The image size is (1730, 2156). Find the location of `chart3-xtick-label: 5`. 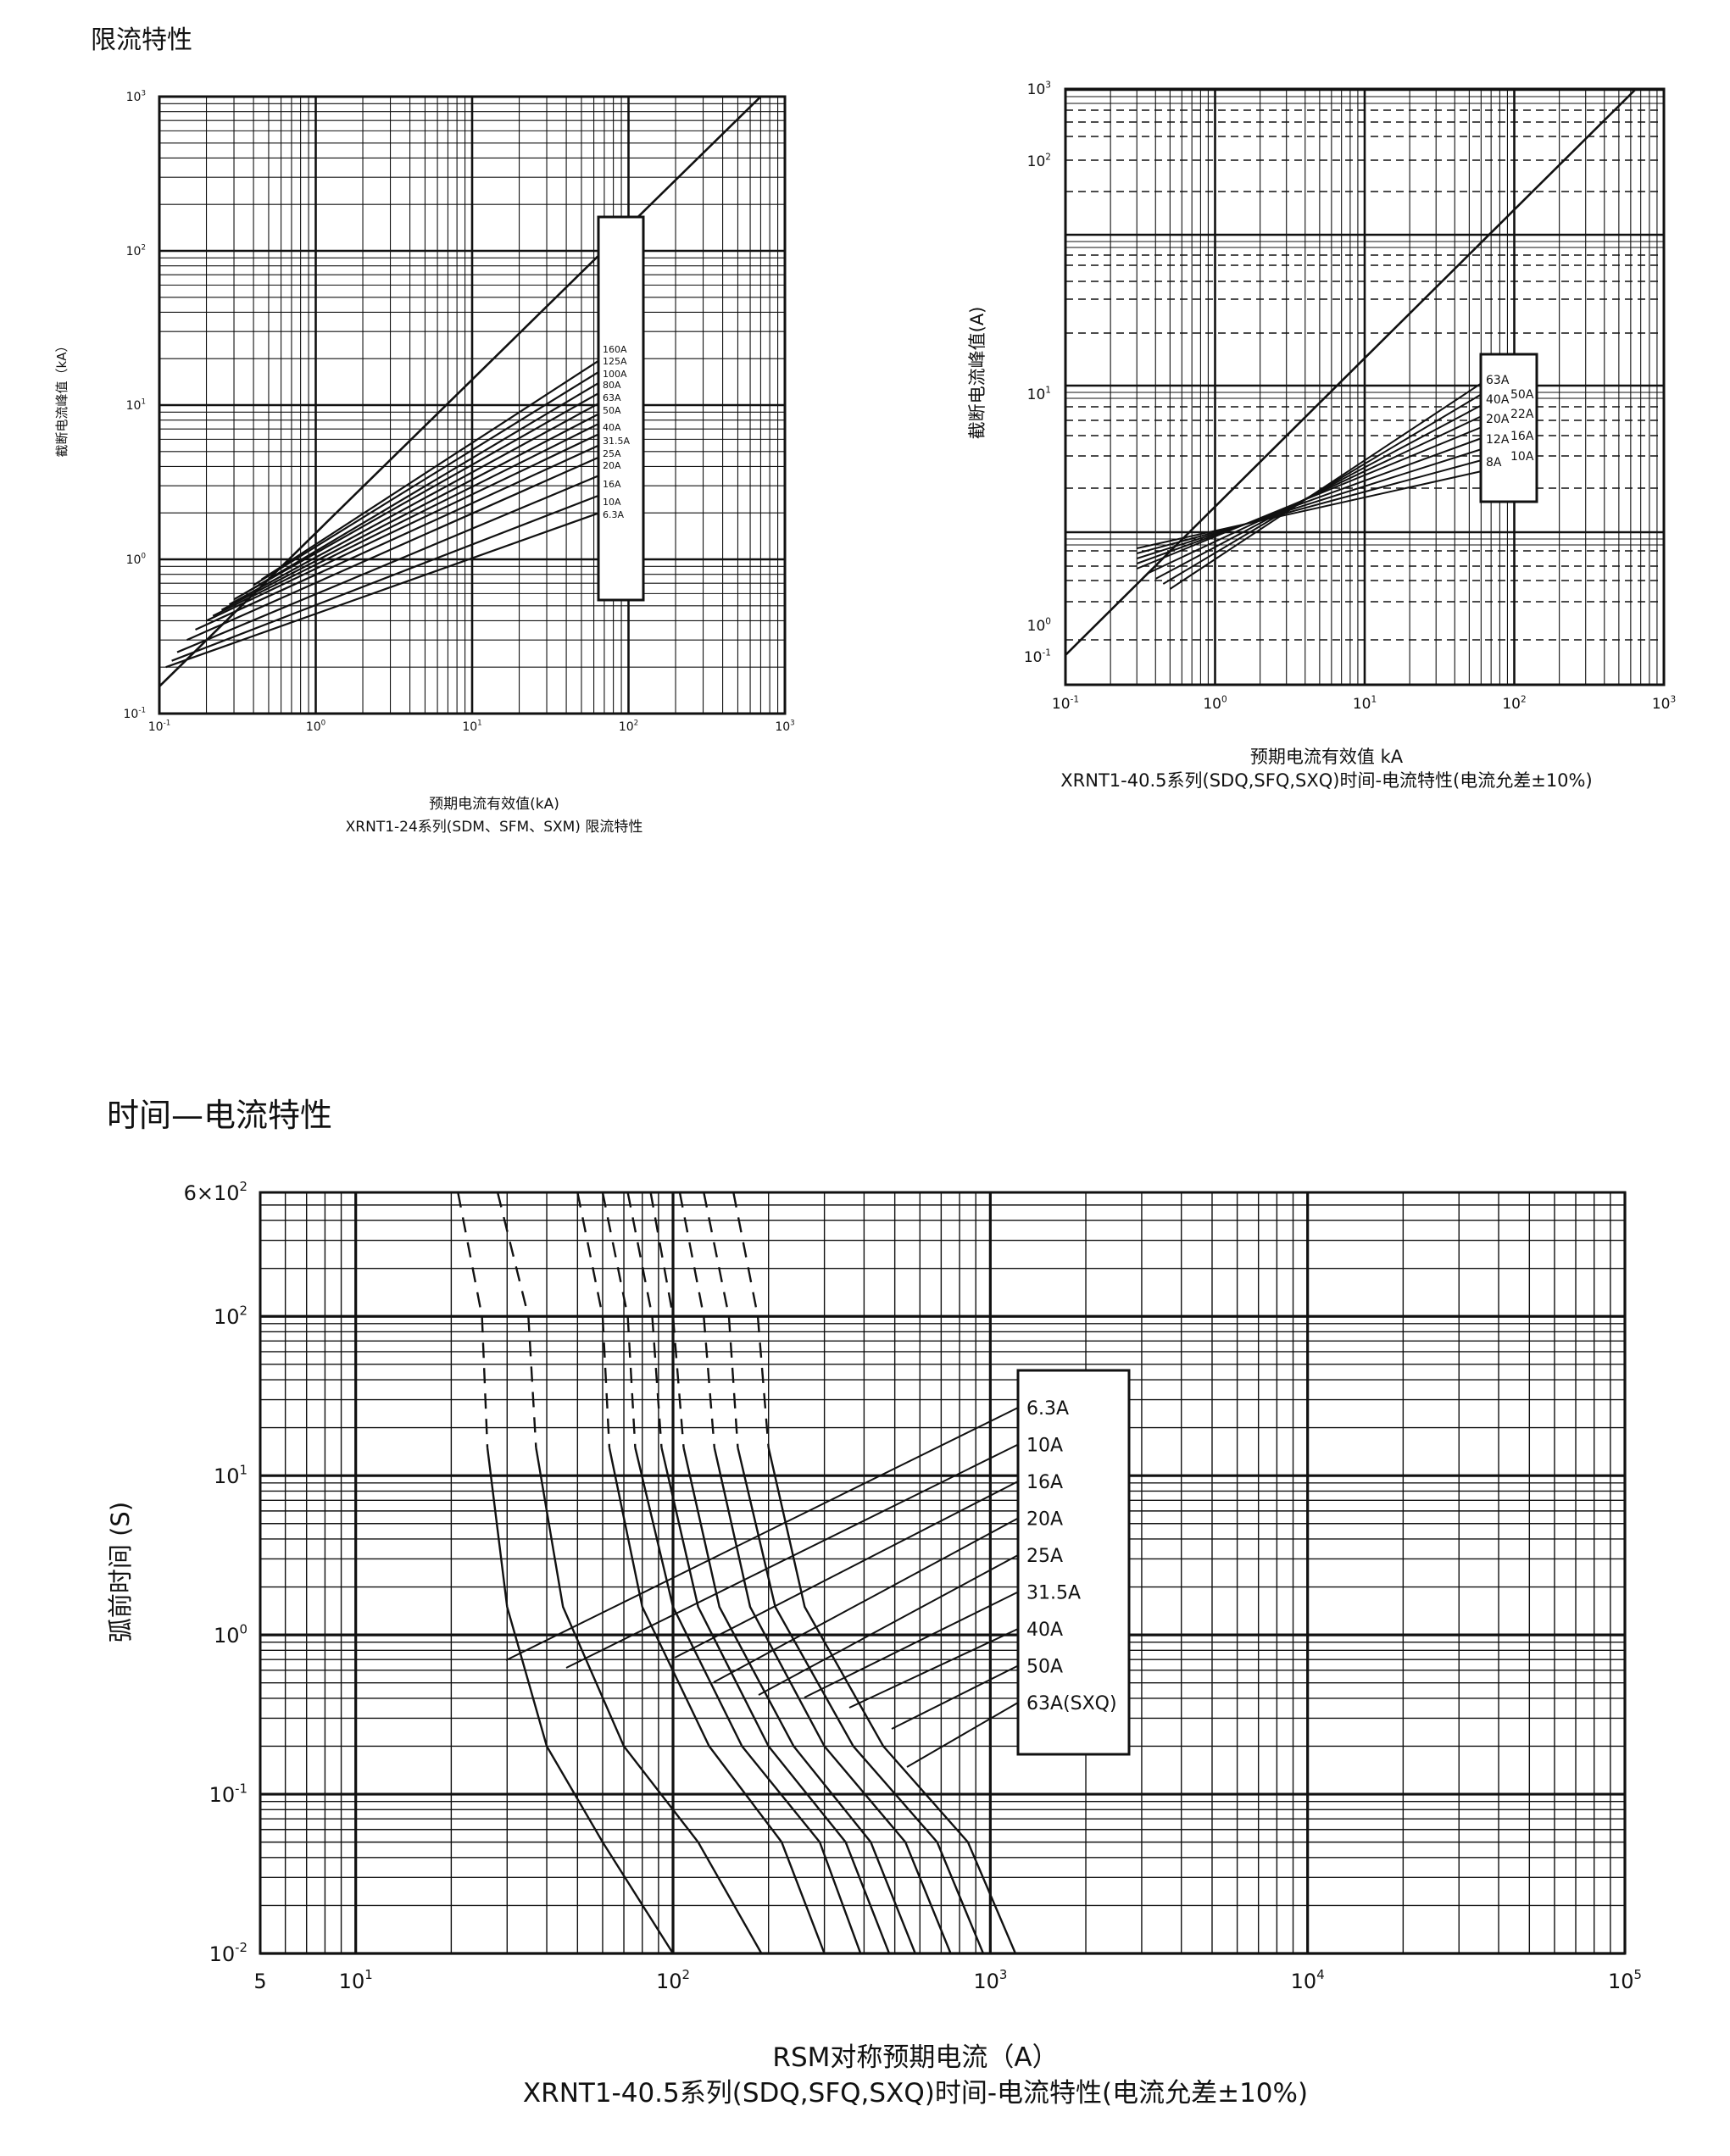

chart3-xtick-label: 5 is located at coordinates (260, 1981).